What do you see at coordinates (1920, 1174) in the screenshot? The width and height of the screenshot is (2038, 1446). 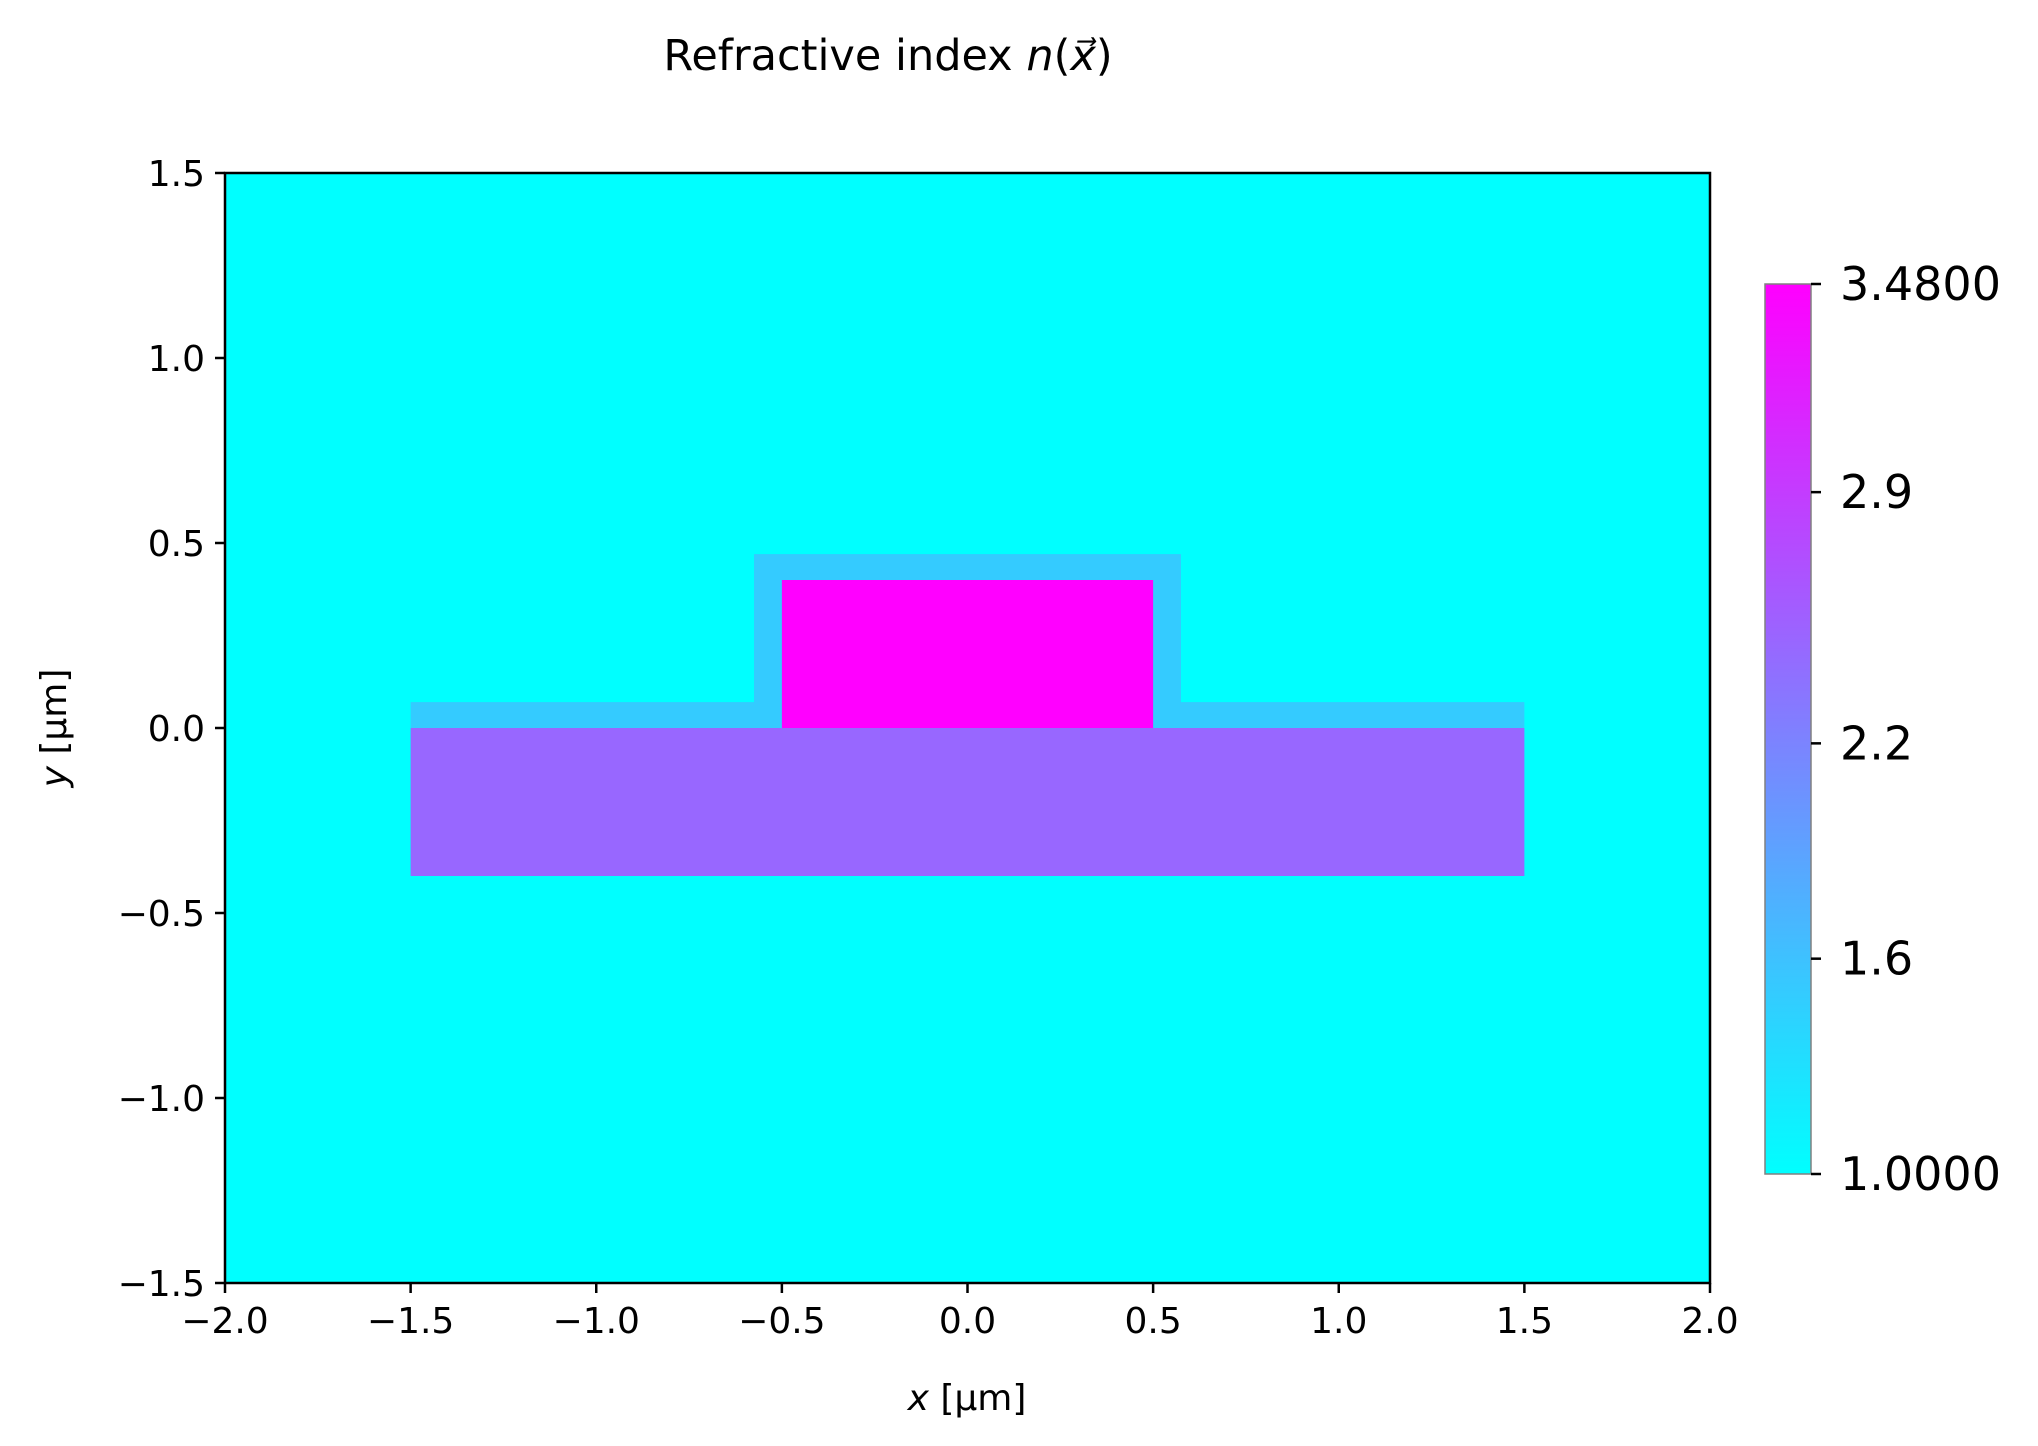 I see `colorbar-tick-label: 1.0000` at bounding box center [1920, 1174].